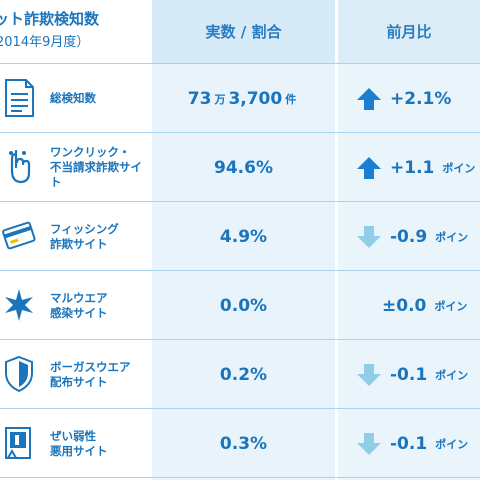  What do you see at coordinates (79, 243) in the screenshot?
I see `label-line: 詐欺サイト` at bounding box center [79, 243].